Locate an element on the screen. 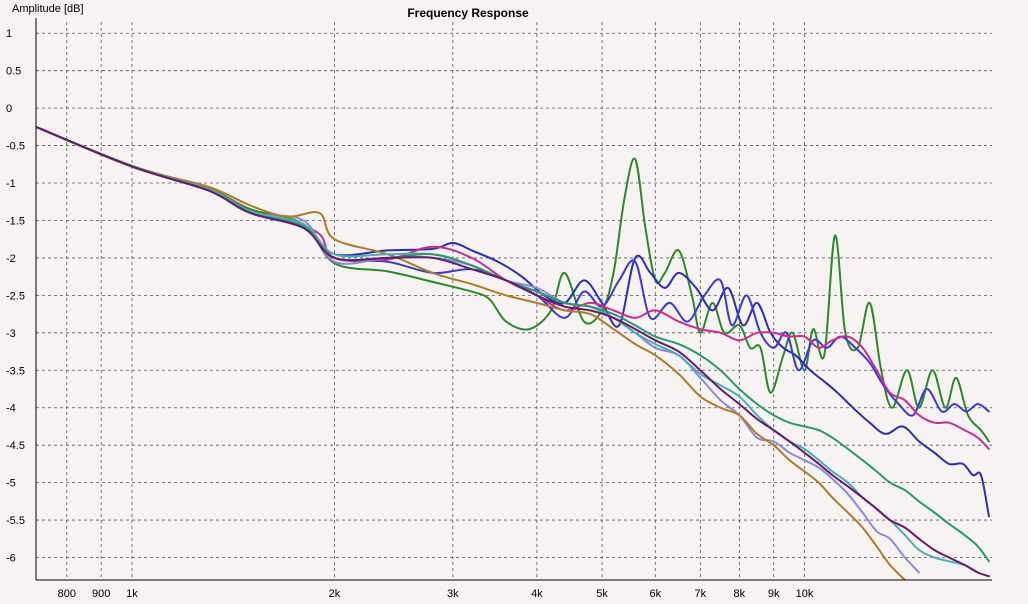 The width and height of the screenshot is (1028, 604). x-tick-label: 7k is located at coordinates (701, 594).